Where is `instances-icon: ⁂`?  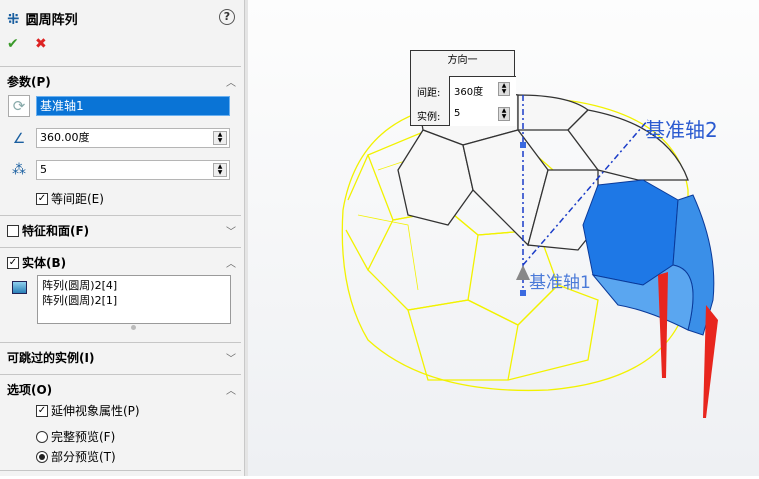
instances-icon: ⁂ is located at coordinates (19, 170).